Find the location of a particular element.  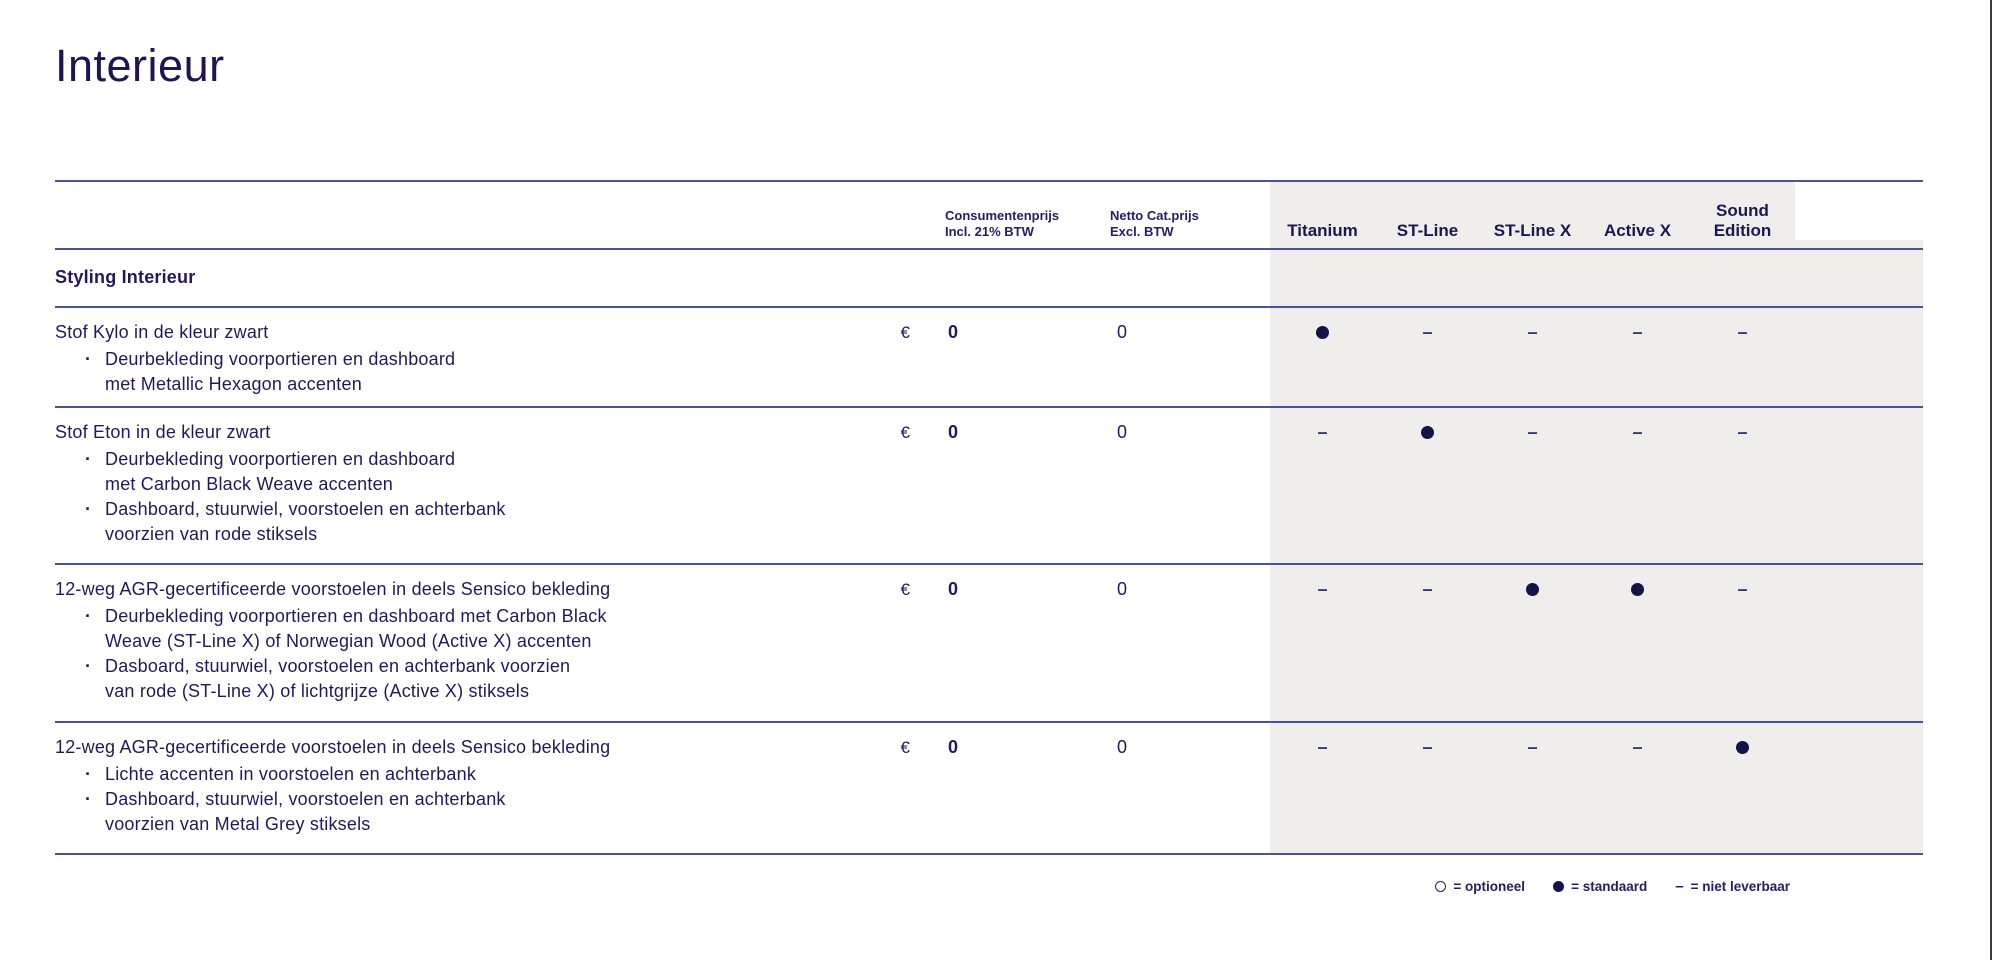

legend-label: = niet leverbaar is located at coordinates (1740, 886).